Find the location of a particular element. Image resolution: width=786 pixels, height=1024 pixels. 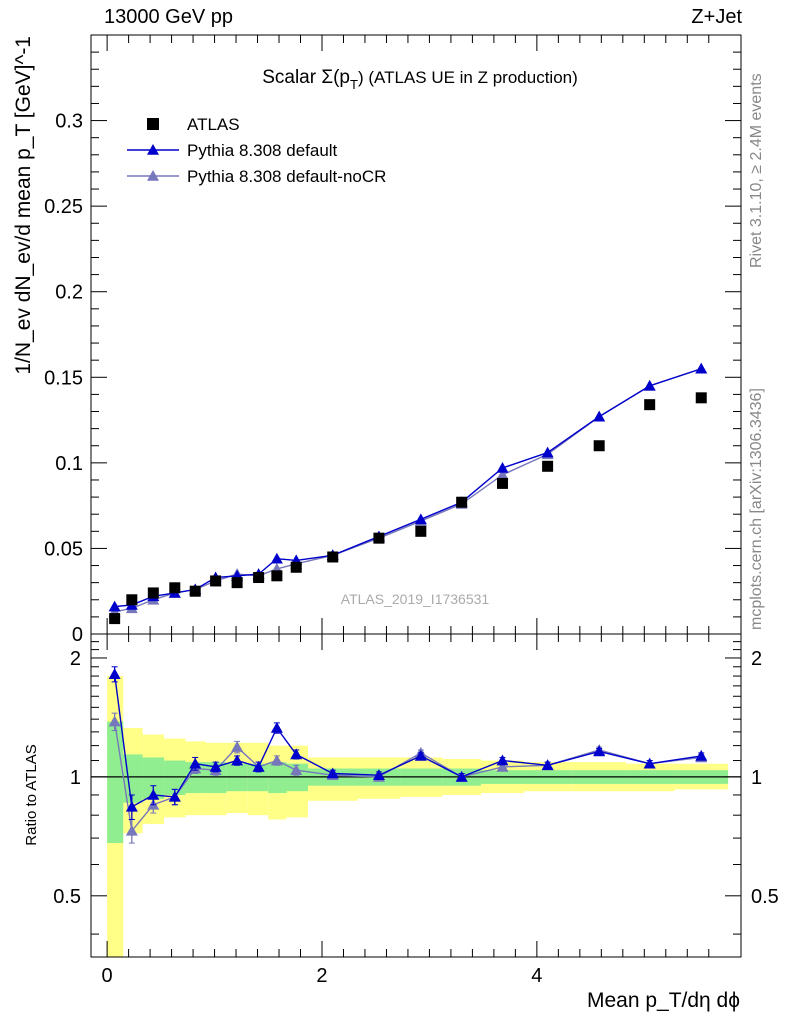

ratio-tick-label-left: 2 is located at coordinates (75, 659).